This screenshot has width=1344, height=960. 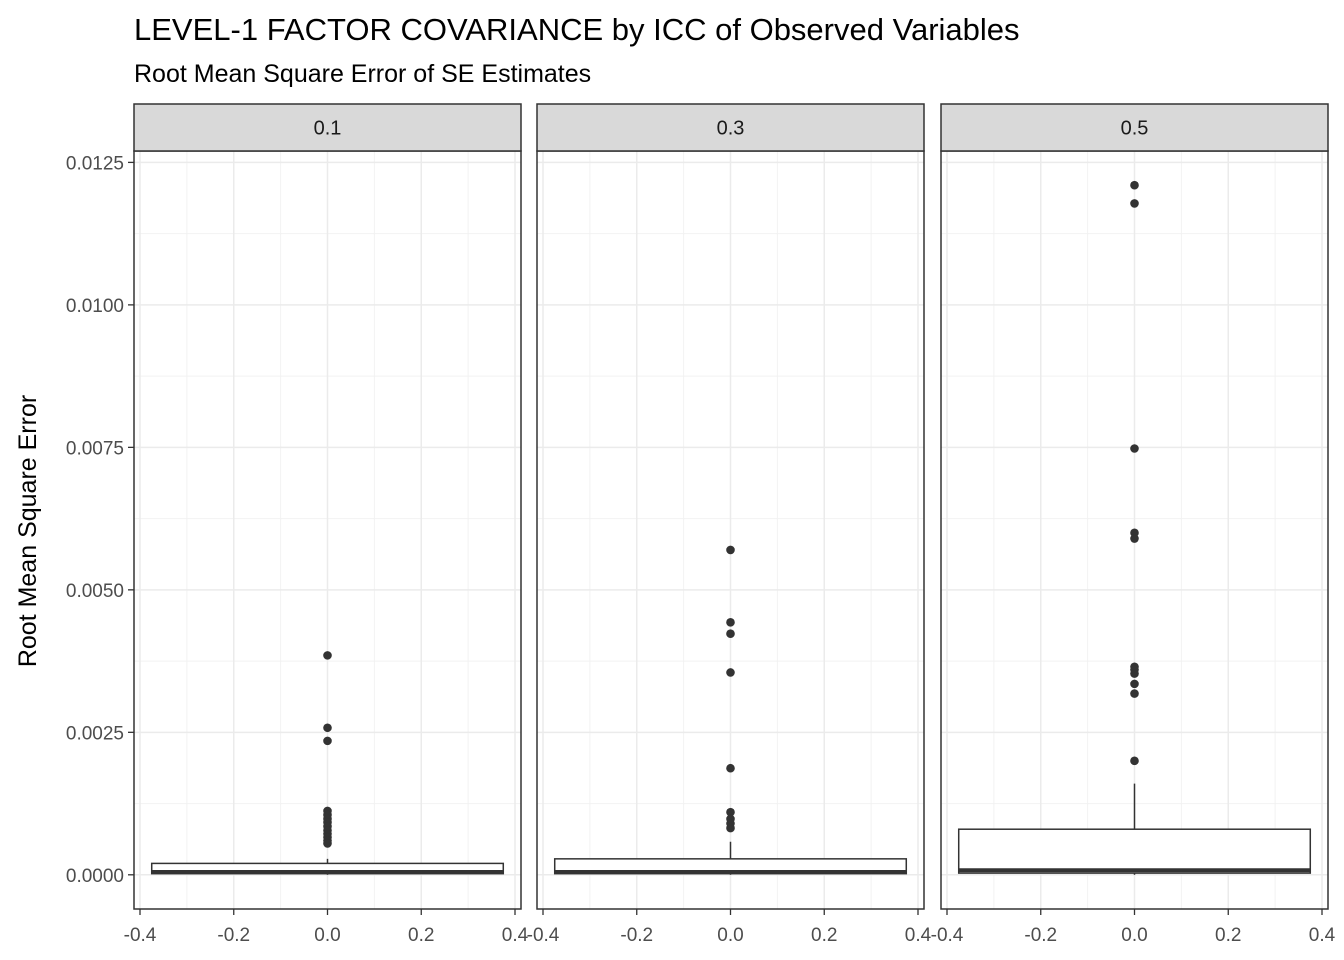 I want to click on y-tick-label: 0.0100, so click(x=95, y=306).